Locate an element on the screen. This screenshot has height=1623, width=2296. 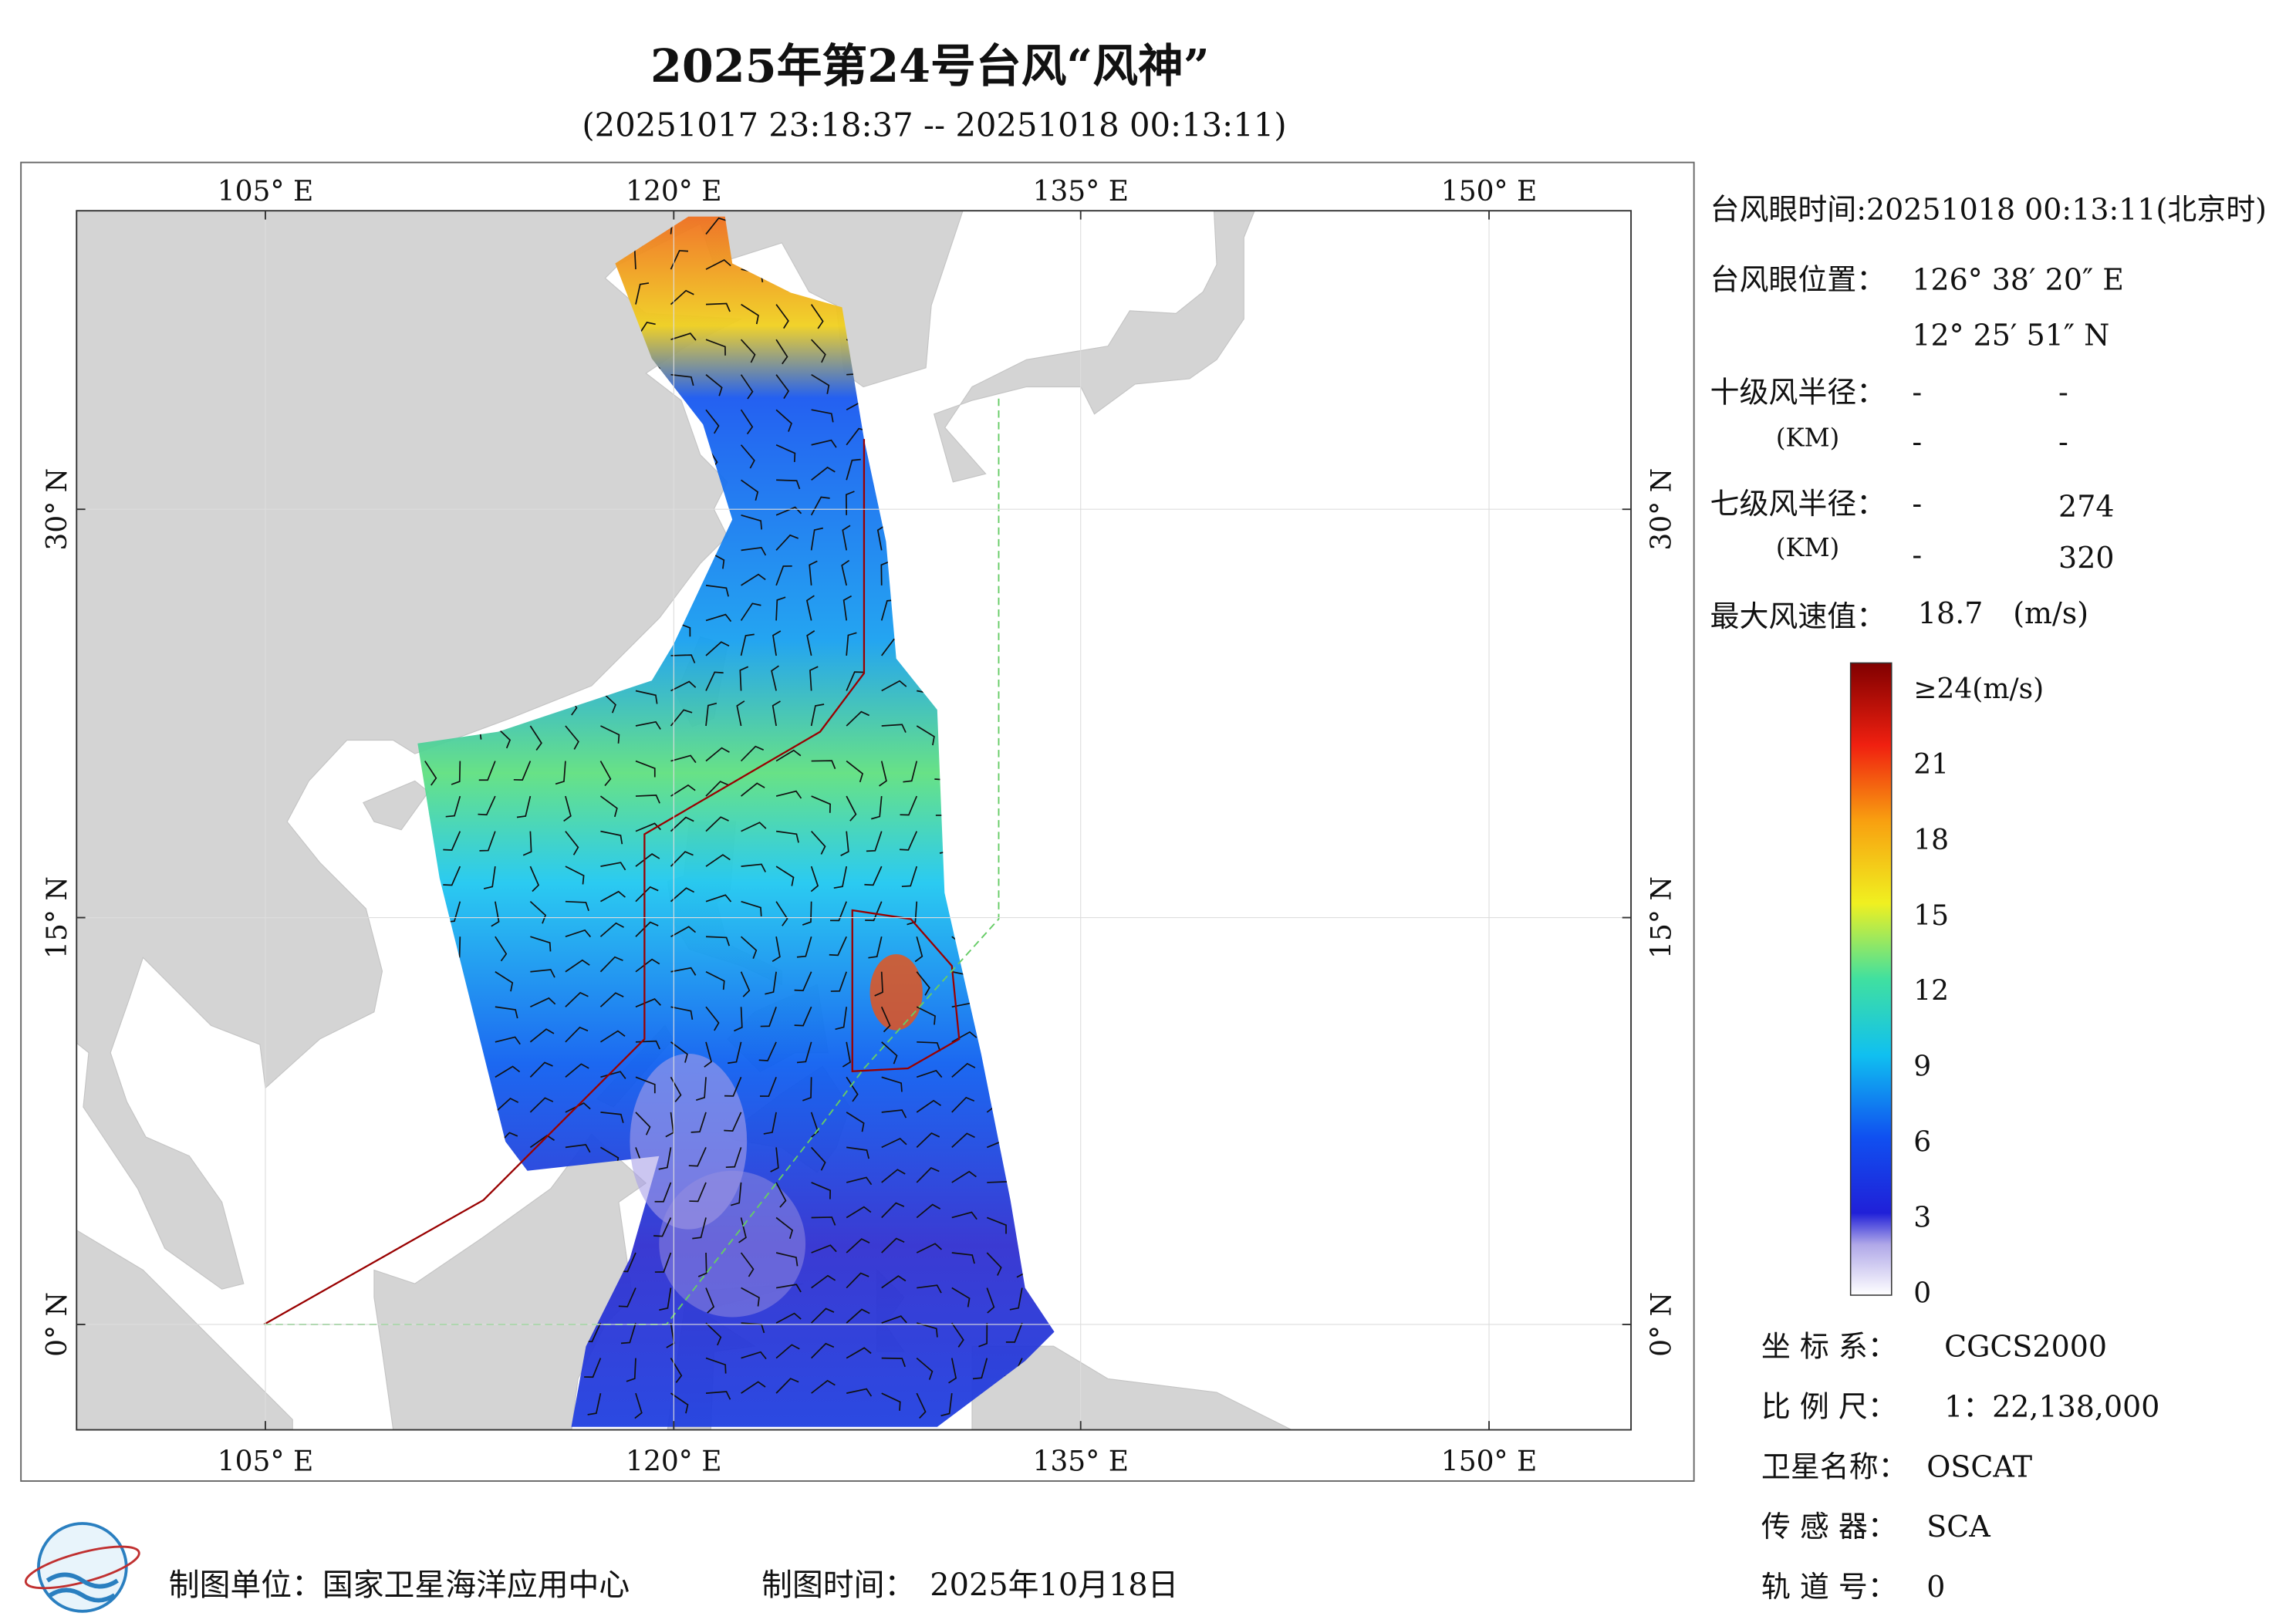
colorbar-label: 9 is located at coordinates (1922, 1067).